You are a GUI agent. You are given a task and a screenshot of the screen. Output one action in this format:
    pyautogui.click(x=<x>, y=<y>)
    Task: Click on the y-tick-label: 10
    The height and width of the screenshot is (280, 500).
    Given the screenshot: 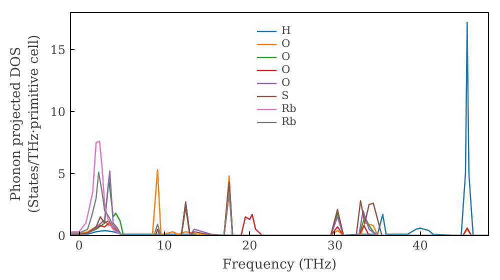 What is the action you would take?
    pyautogui.click(x=58, y=112)
    